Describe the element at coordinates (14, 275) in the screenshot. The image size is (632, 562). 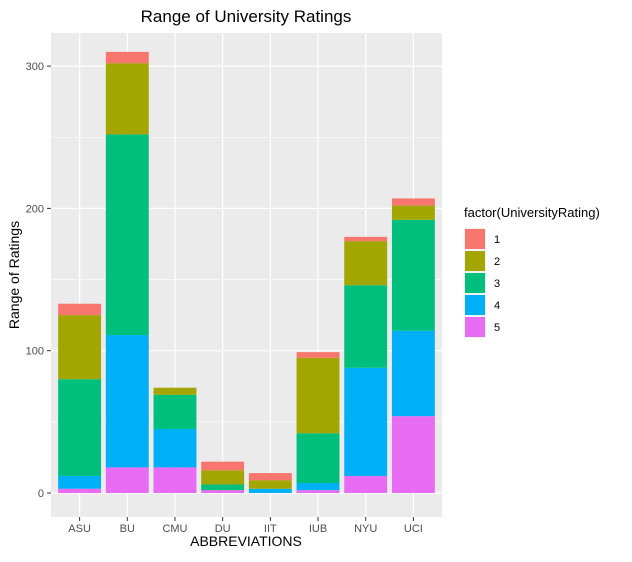
I see `y-axis-title: Range of Ratings` at that location.